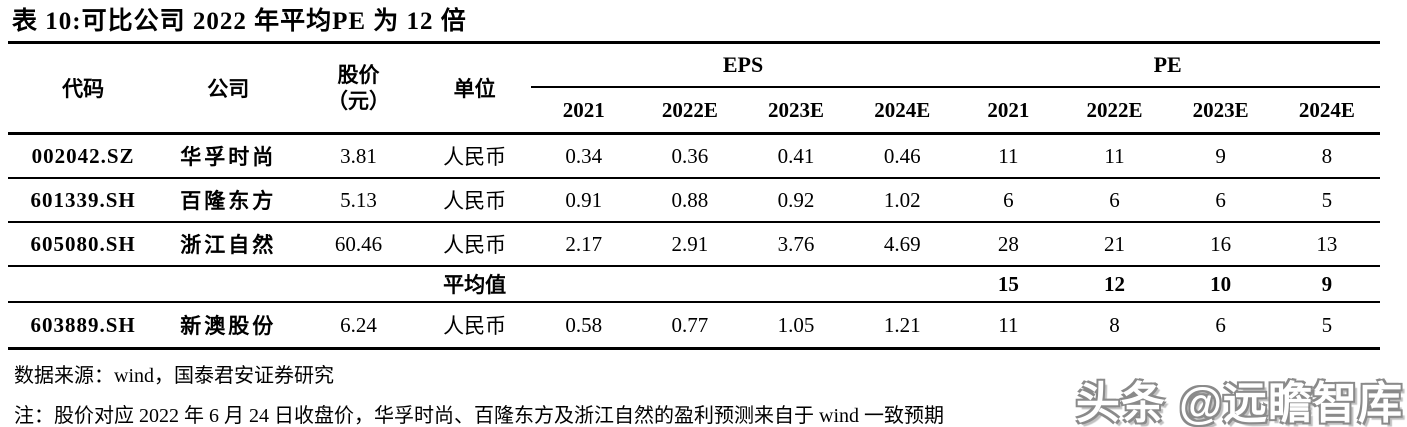  What do you see at coordinates (583, 111) in the screenshot?
I see `col-header-eps-2021: 2021` at bounding box center [583, 111].